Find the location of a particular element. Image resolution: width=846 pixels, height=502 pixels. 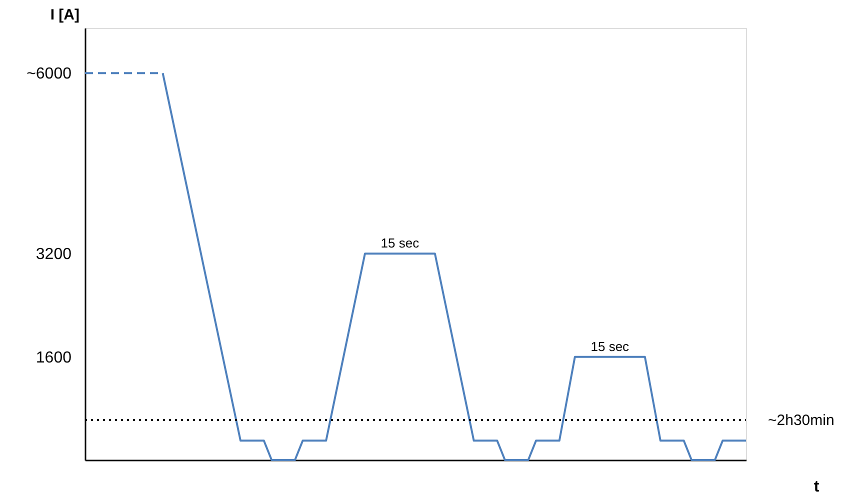

x-axis-title: t is located at coordinates (817, 487).